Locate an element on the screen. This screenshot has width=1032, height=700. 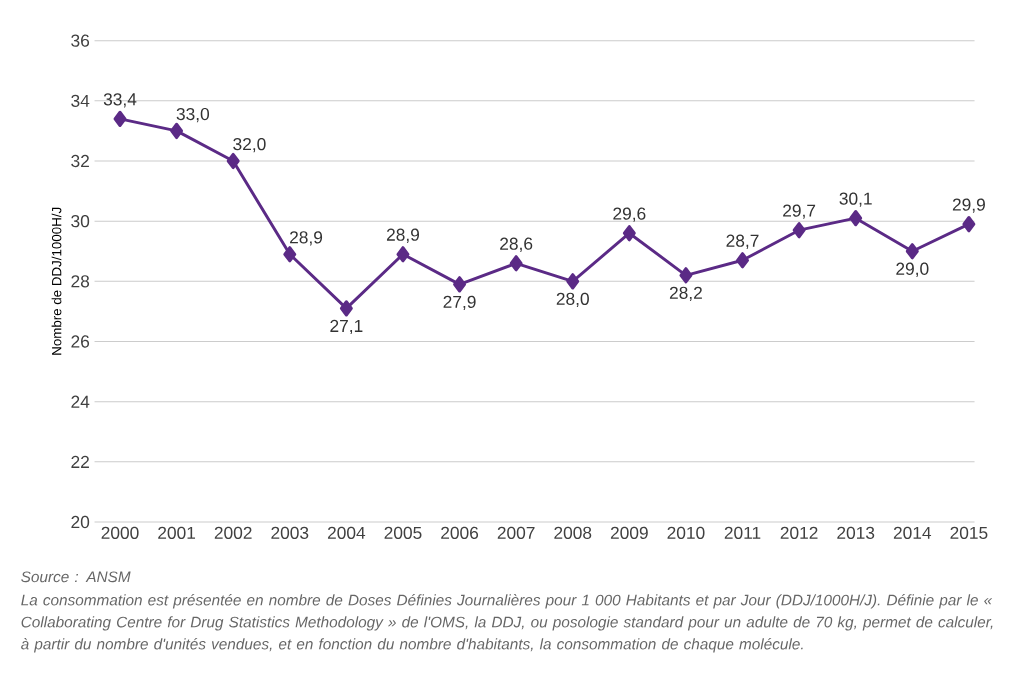
x-tick-label: 2007 is located at coordinates (516, 532).